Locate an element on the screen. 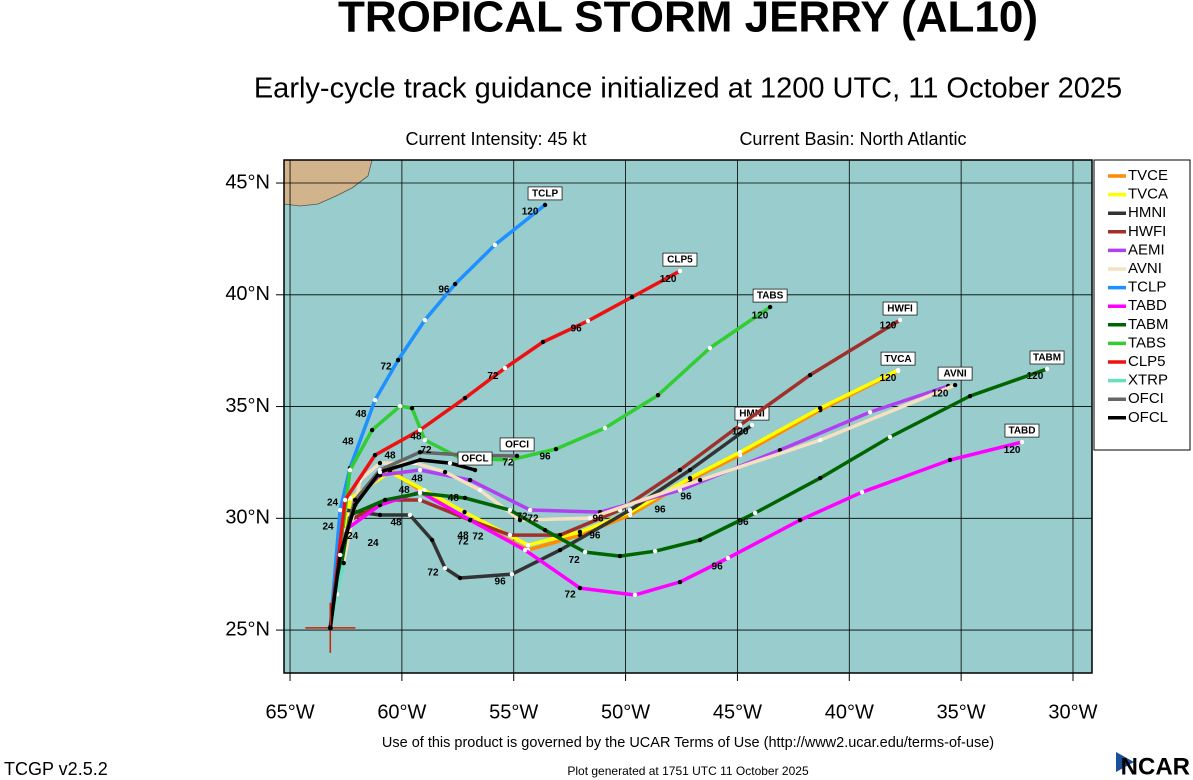 Image resolution: width=1193 pixels, height=780 pixels. track-label: HMNI is located at coordinates (752, 414).